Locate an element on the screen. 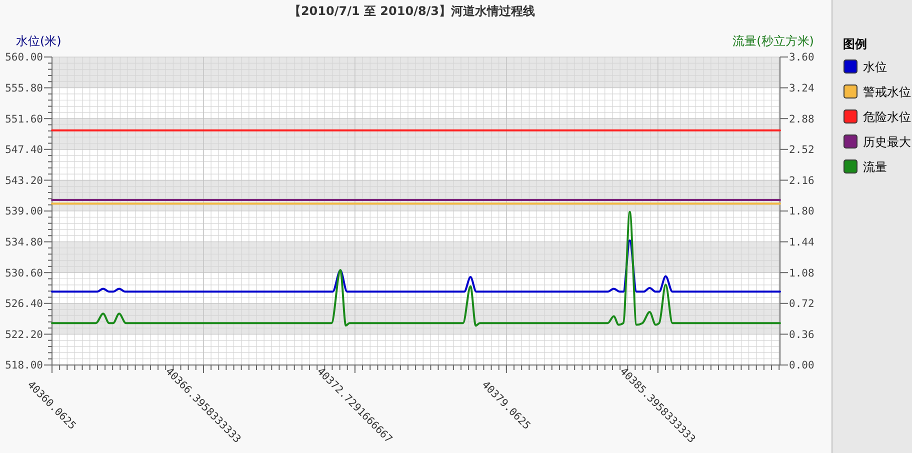  legend-label: 警戒水位 is located at coordinates (887, 92).